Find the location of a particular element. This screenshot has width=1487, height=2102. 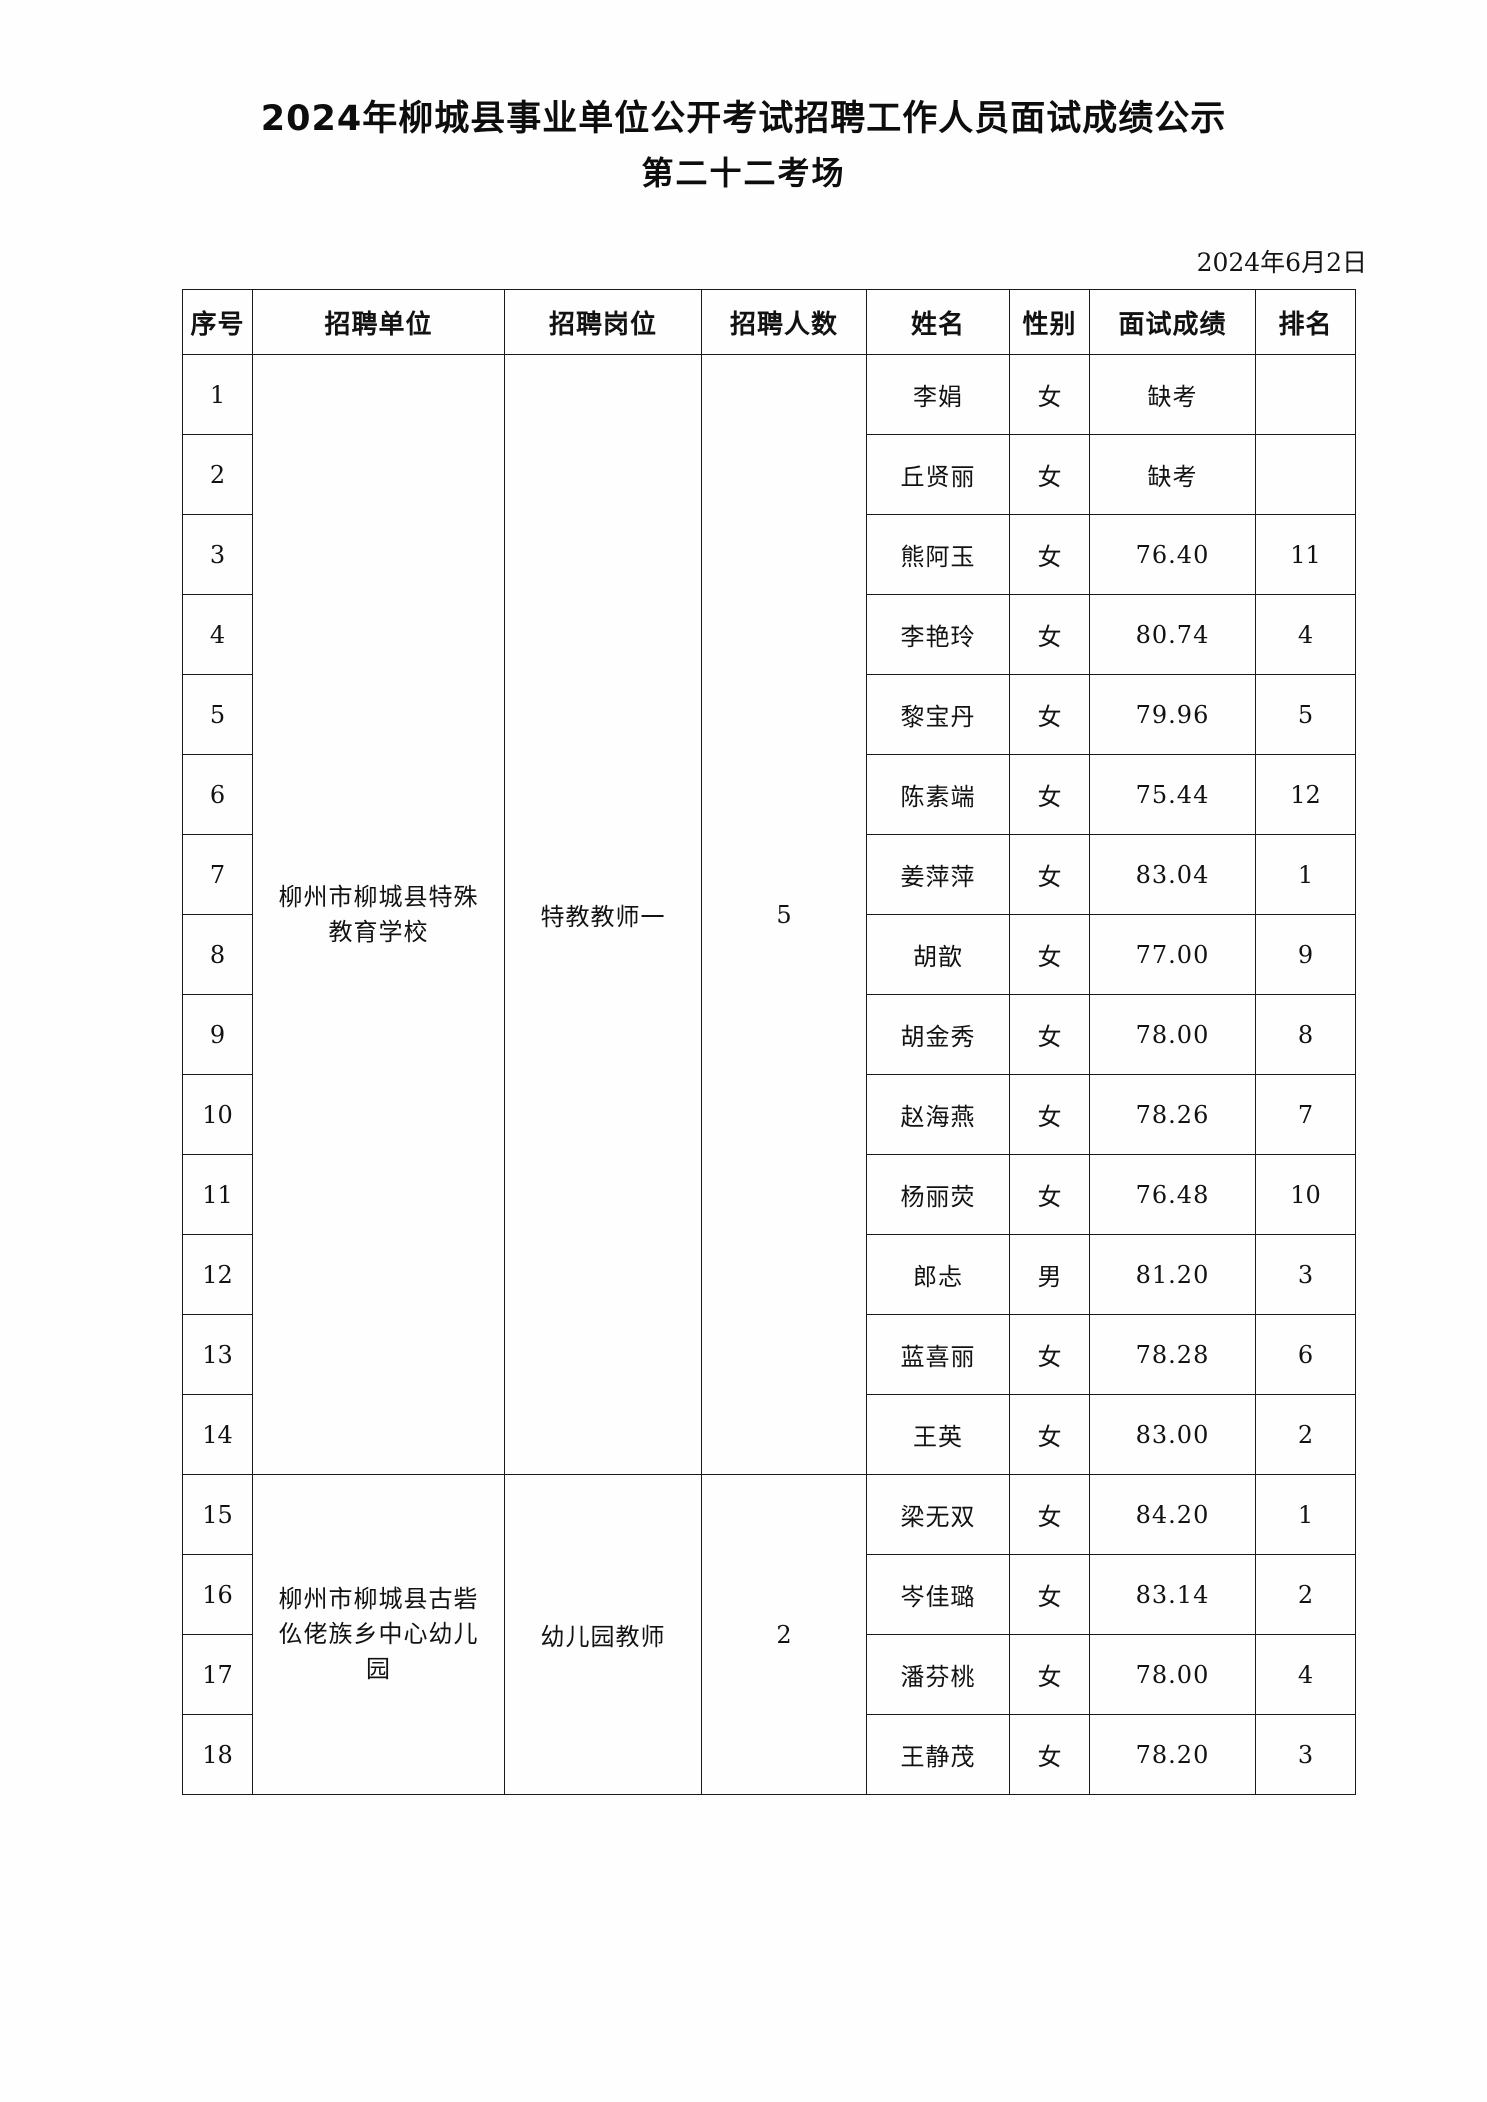

cell-rank: 11 is located at coordinates (1305, 554).